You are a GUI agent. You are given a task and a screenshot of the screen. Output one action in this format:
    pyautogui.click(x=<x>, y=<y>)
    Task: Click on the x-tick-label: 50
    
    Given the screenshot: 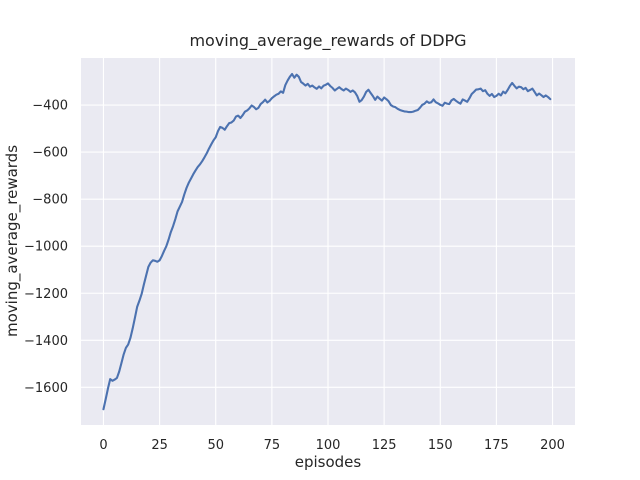 What is the action you would take?
    pyautogui.click(x=215, y=445)
    